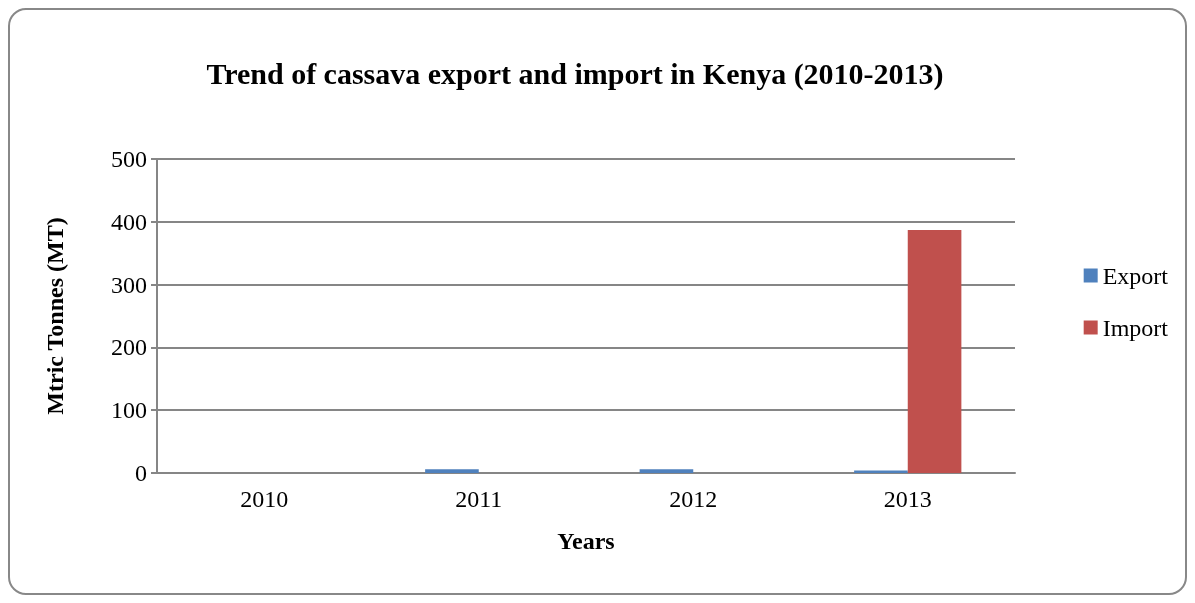 The height and width of the screenshot is (603, 1195). I want to click on y-tick-label: 100, so click(129, 410).